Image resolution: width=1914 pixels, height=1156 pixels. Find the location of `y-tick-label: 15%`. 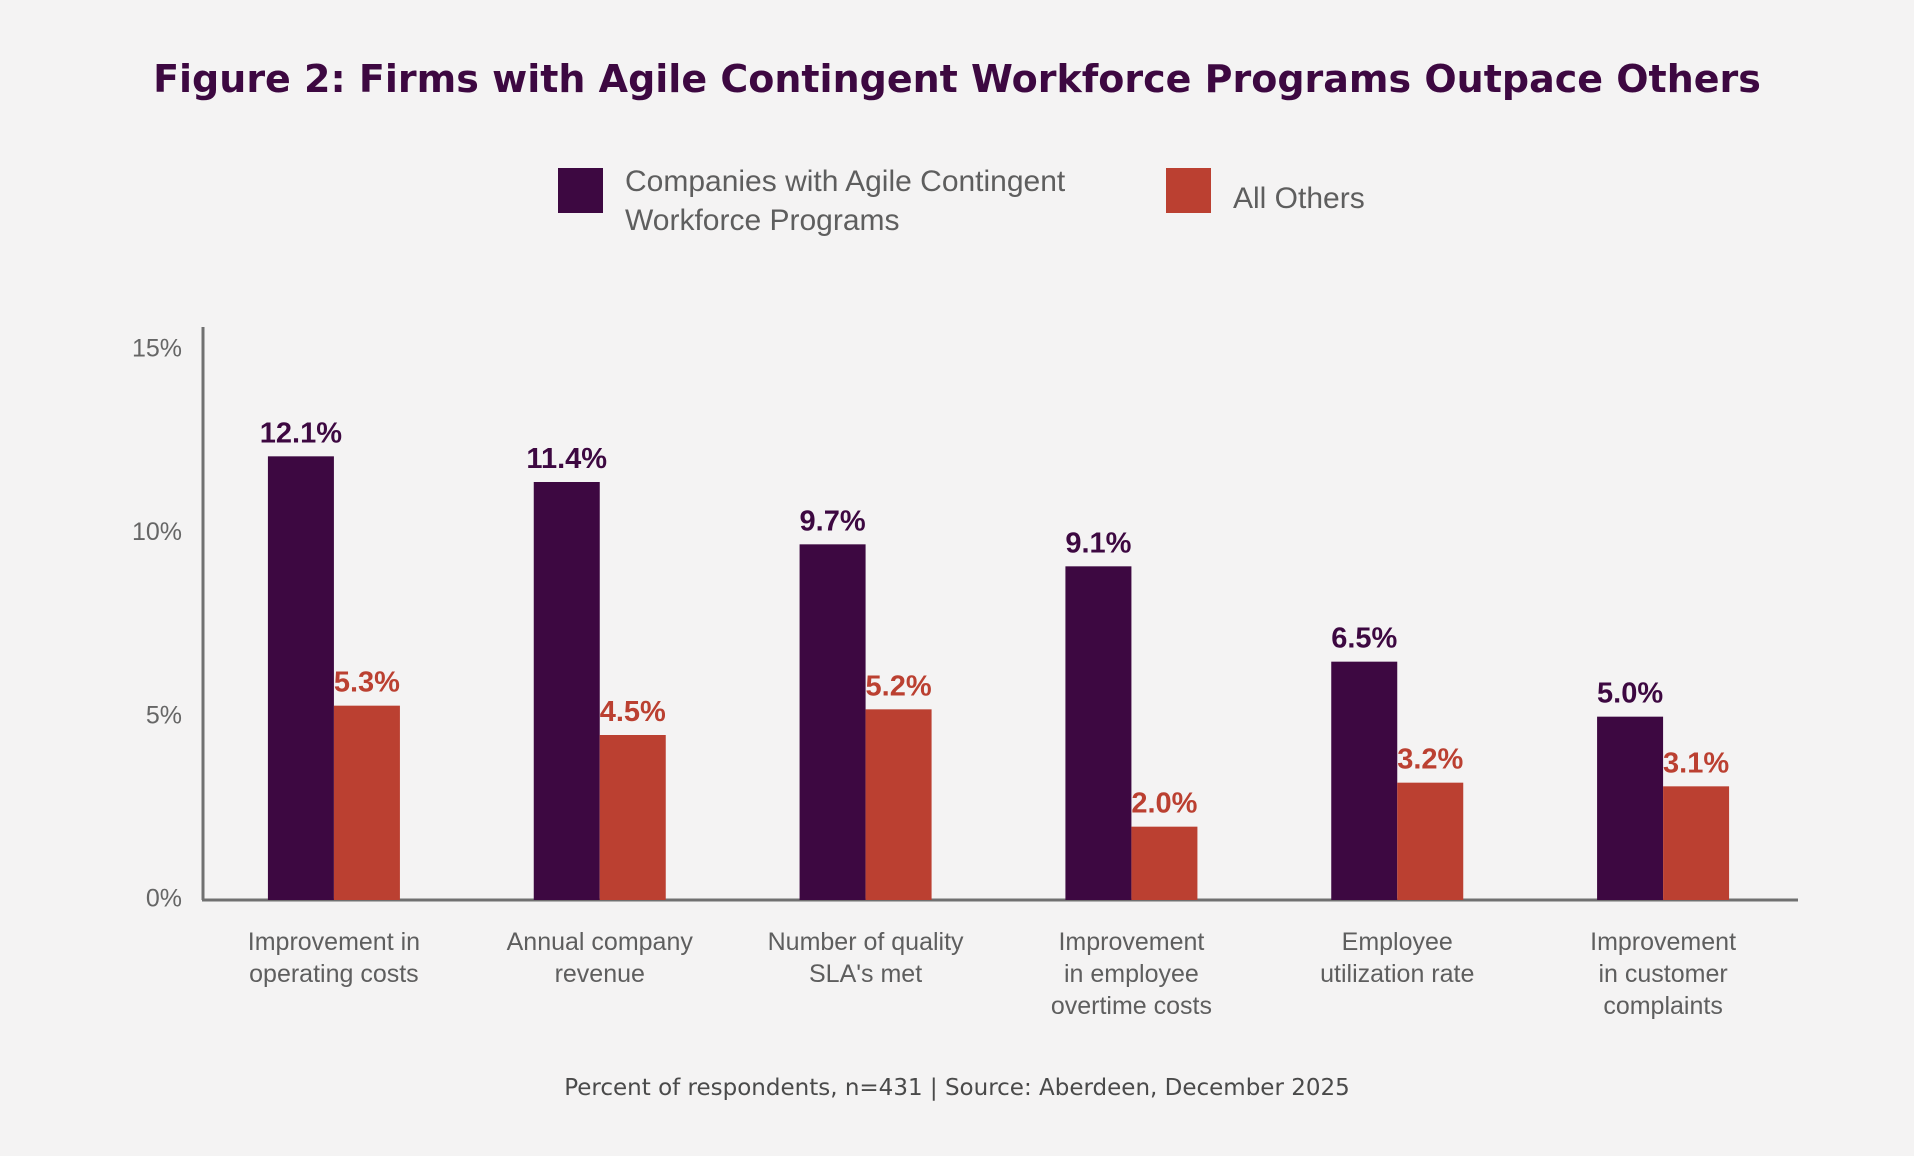

y-tick-label: 15% is located at coordinates (157, 349).